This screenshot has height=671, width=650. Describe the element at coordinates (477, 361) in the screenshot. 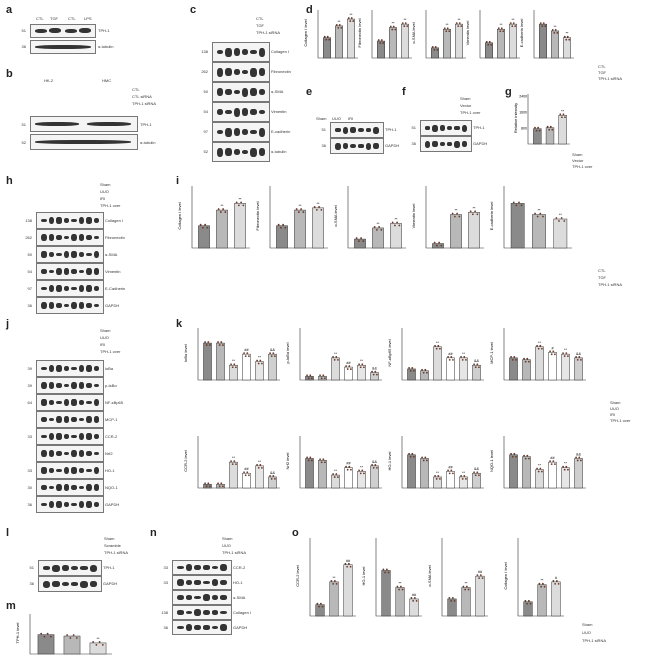

I see `significance-marker: &&` at that location.